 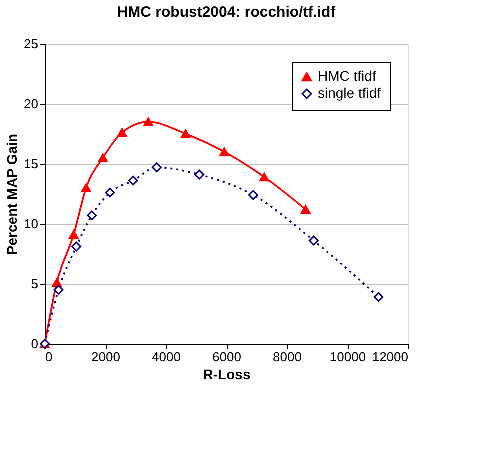 What do you see at coordinates (227, 374) in the screenshot?
I see `x-axis-title: R-Loss` at bounding box center [227, 374].